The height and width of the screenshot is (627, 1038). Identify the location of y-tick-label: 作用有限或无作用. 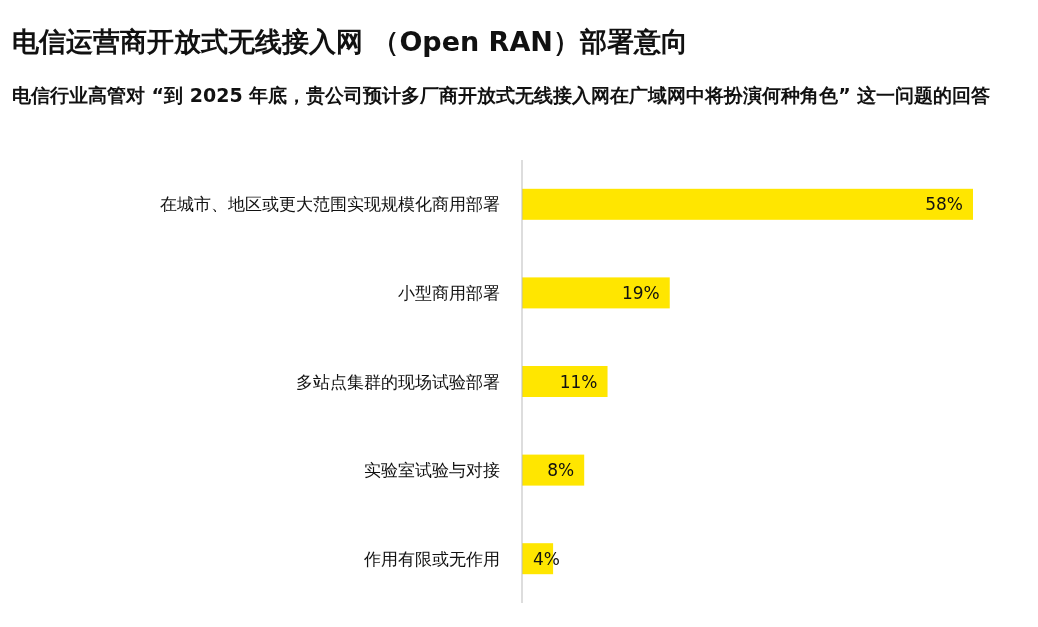
(431, 558).